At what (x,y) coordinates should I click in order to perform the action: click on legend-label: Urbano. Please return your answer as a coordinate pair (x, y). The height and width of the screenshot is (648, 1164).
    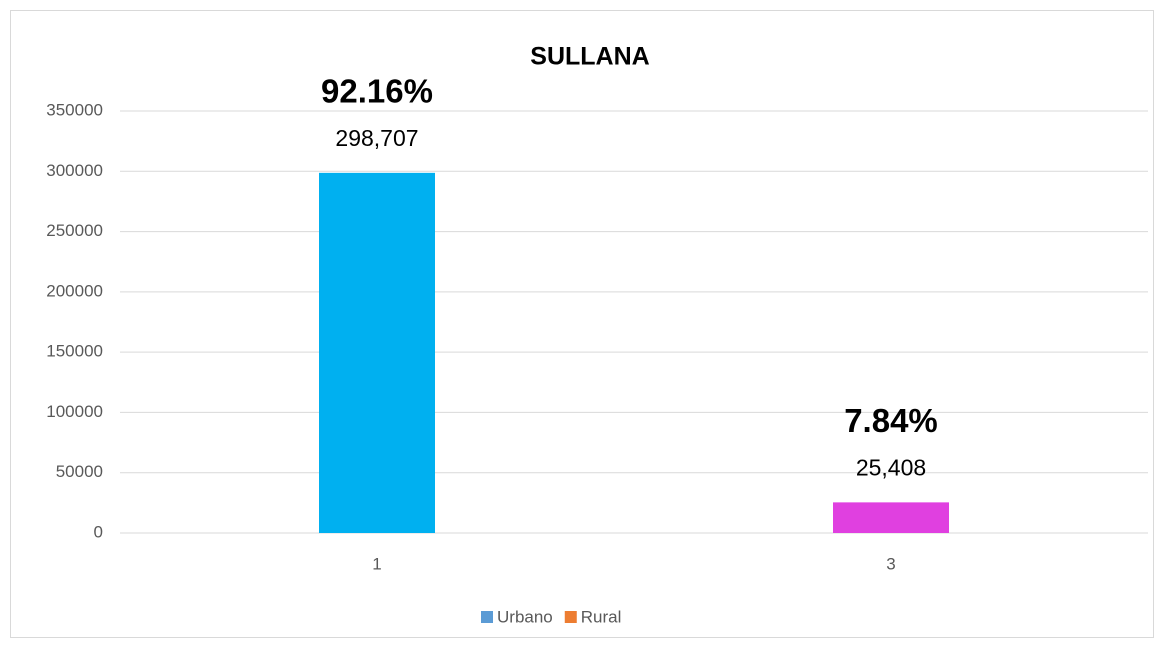
    Looking at the image, I should click on (525, 616).